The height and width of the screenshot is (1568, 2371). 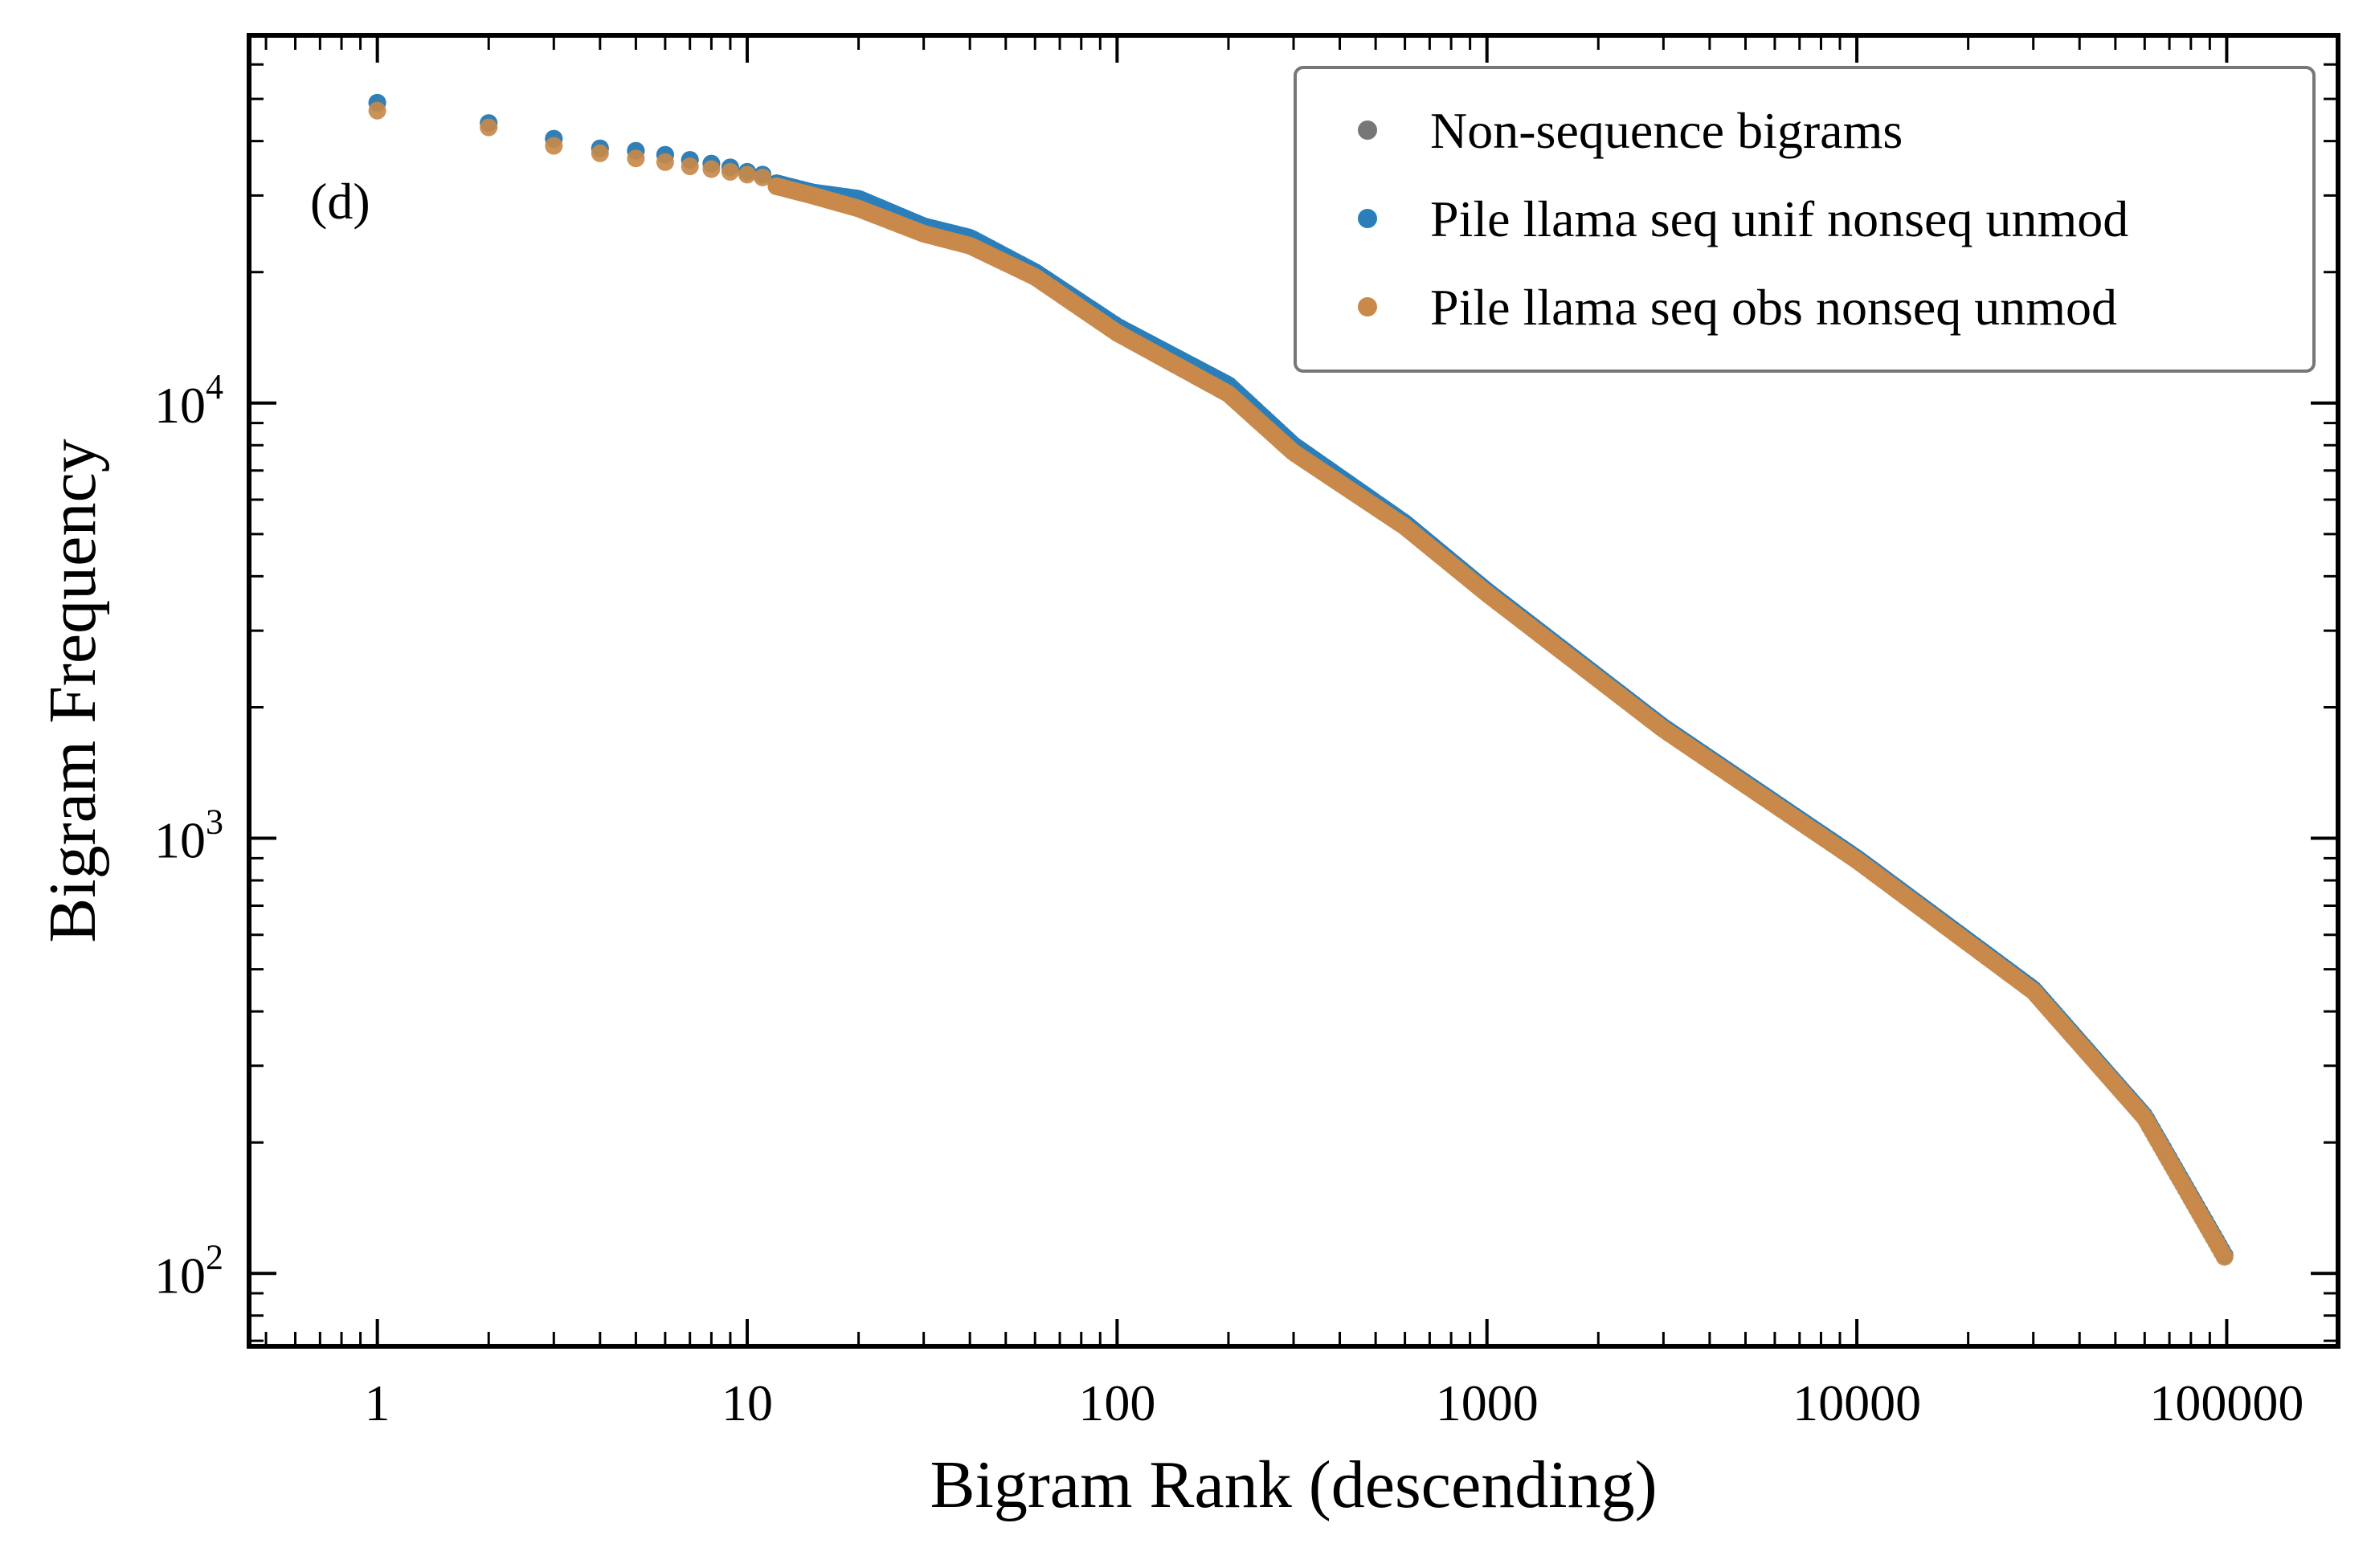 I want to click on y-axis-title: Bigram Frequency, so click(x=72, y=691).